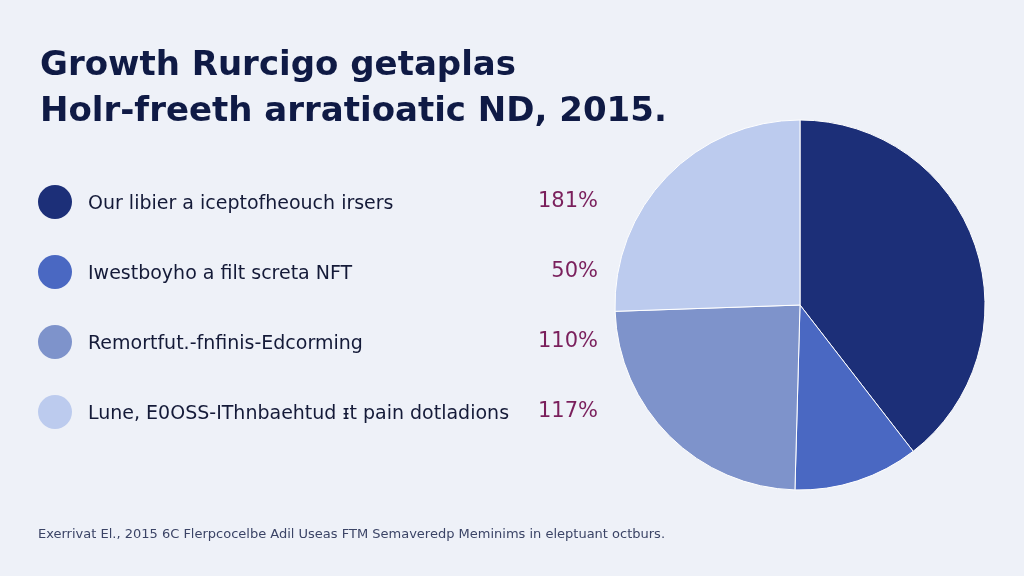 This screenshot has width=1024, height=576. What do you see at coordinates (353, 86) in the screenshot?
I see `chart-title: Growth Rurcigo getaplas Holr-freeth arratioatic ND, 2015.` at bounding box center [353, 86].